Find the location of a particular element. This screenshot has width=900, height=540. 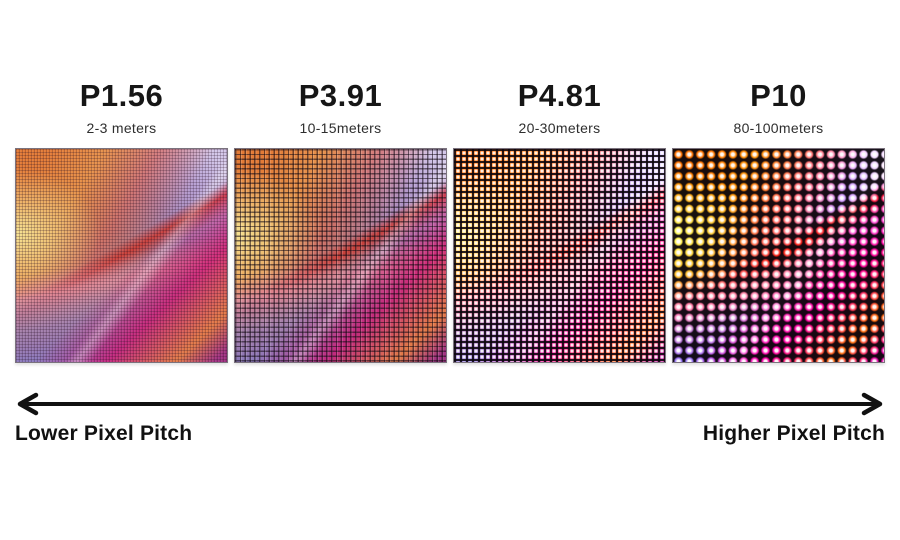

led-dot-overlay-very-coarse is located at coordinates (778, 255).